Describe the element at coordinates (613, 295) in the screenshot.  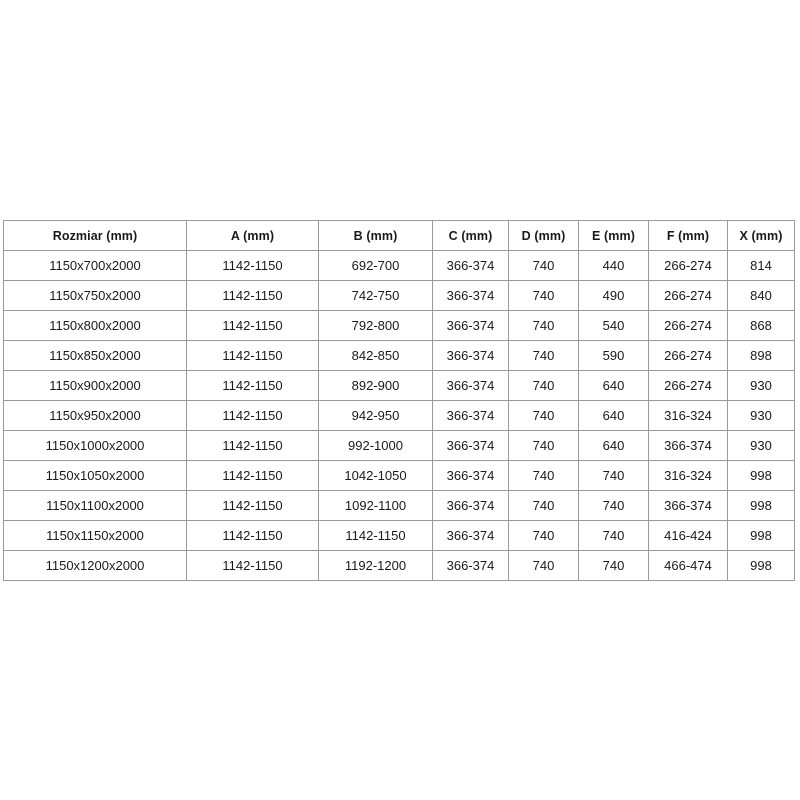
I see `cell-e: 490` at that location.